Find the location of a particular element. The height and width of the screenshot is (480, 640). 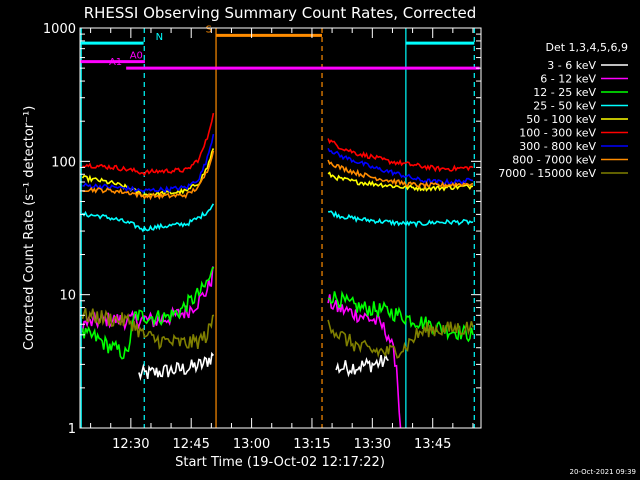

flag-bars: N A0 A1 S is located at coordinates (280, 47).